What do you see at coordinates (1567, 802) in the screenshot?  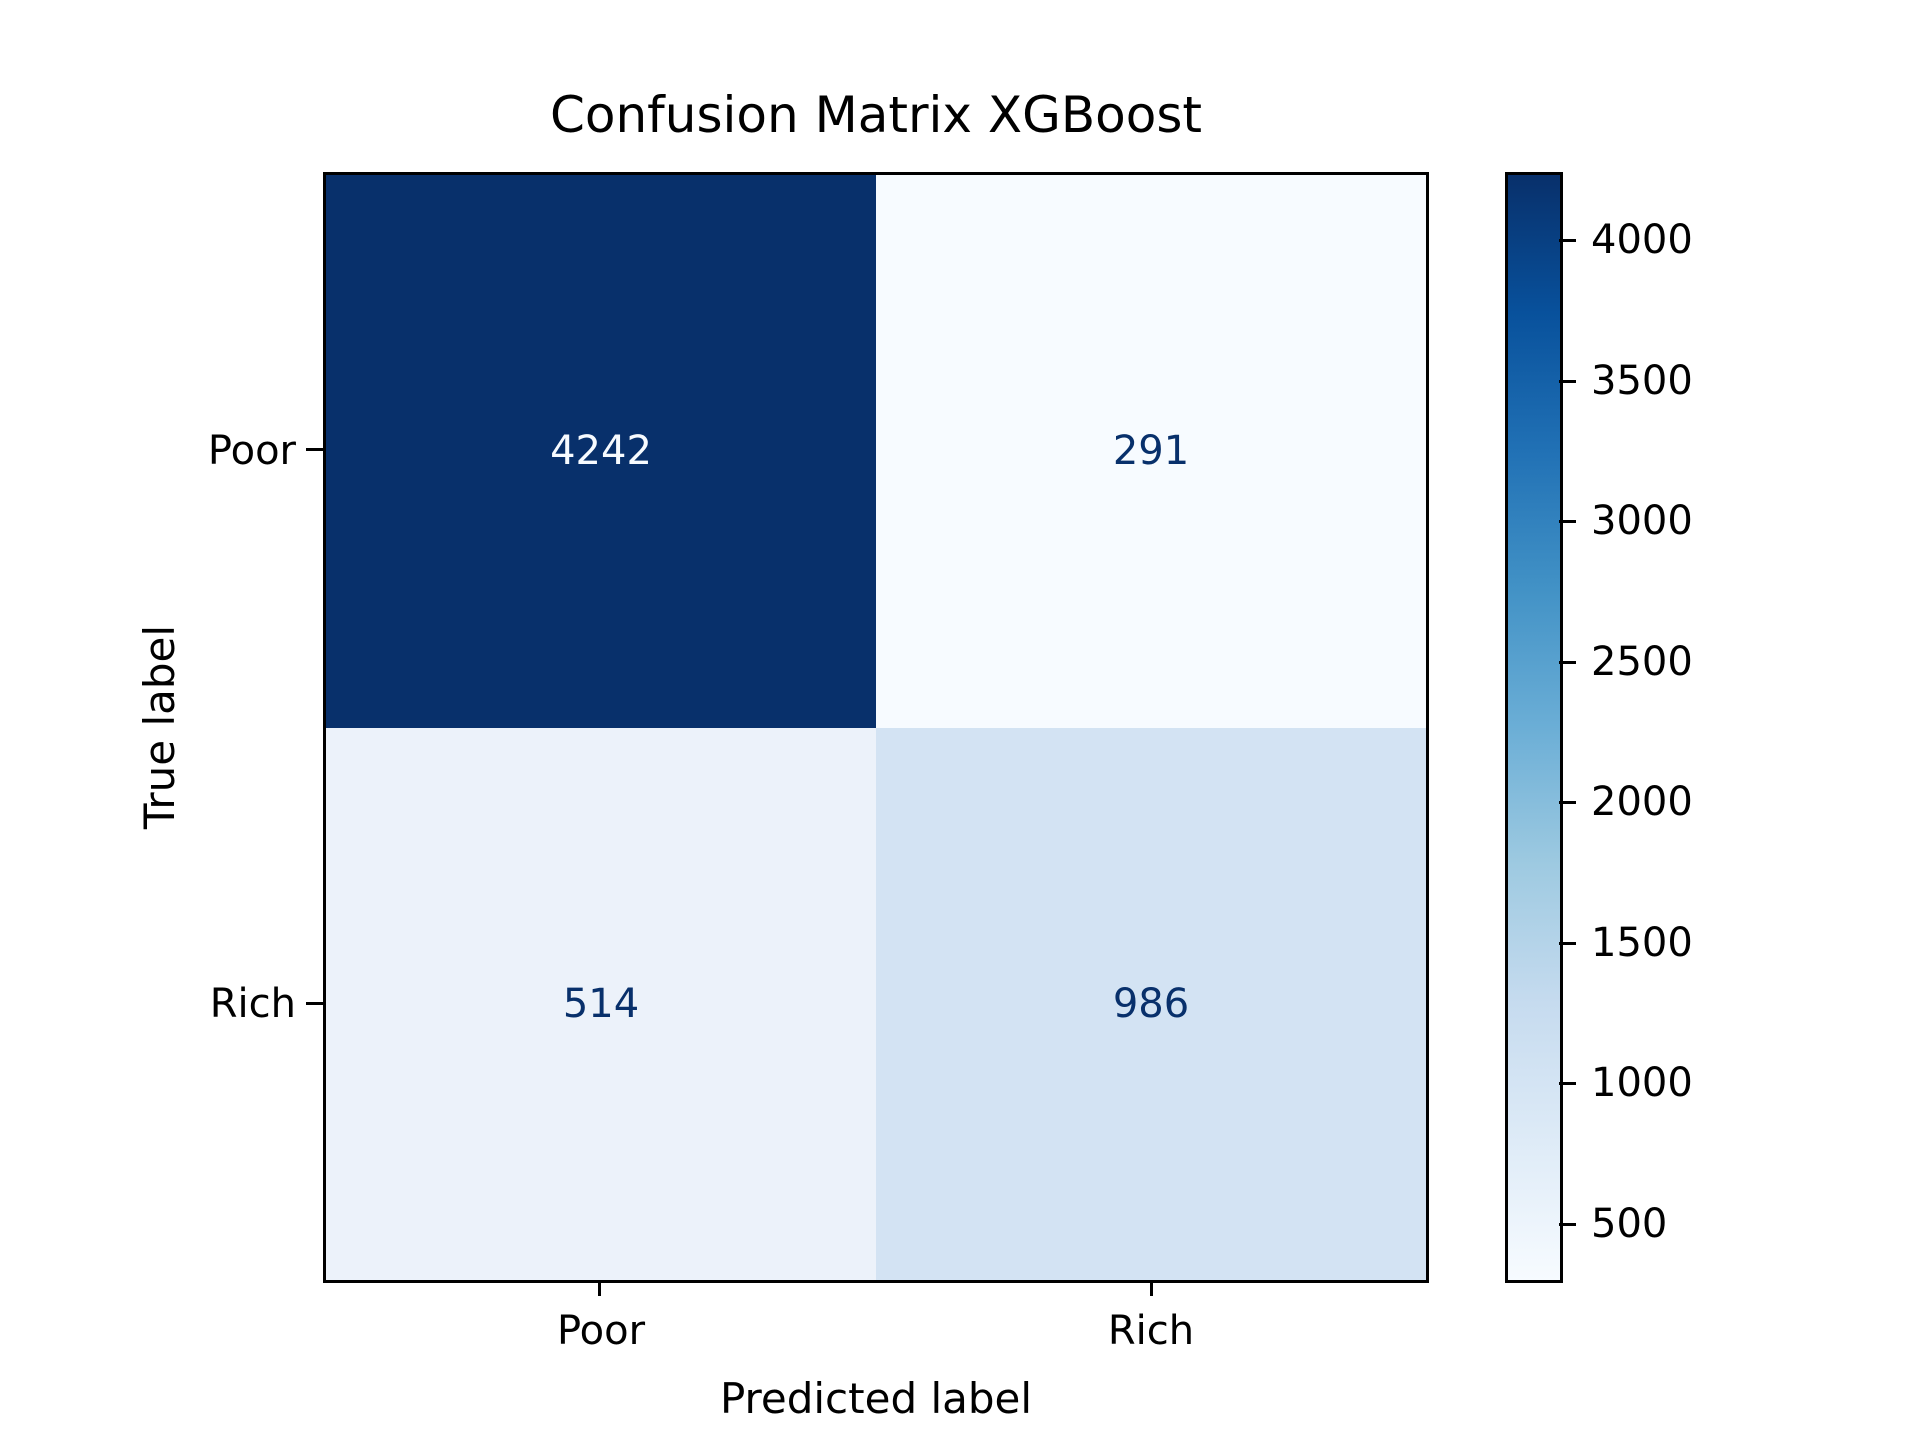 I see `colorbar-tick-mark-2000` at bounding box center [1567, 802].